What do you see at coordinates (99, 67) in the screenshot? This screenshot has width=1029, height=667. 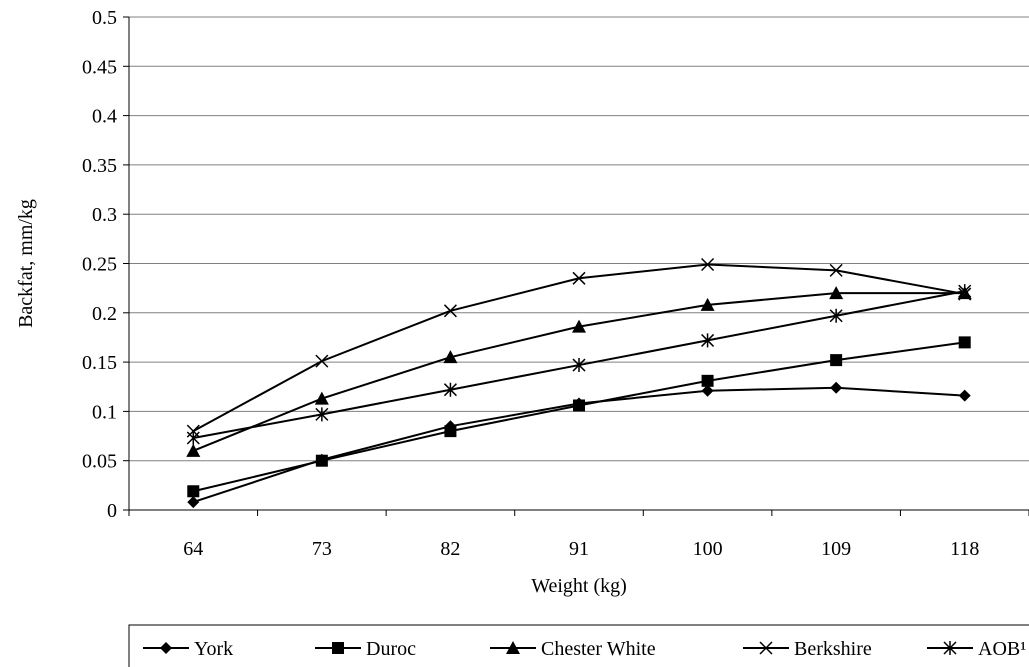 I see `y-tick-label: 0.45` at bounding box center [99, 67].